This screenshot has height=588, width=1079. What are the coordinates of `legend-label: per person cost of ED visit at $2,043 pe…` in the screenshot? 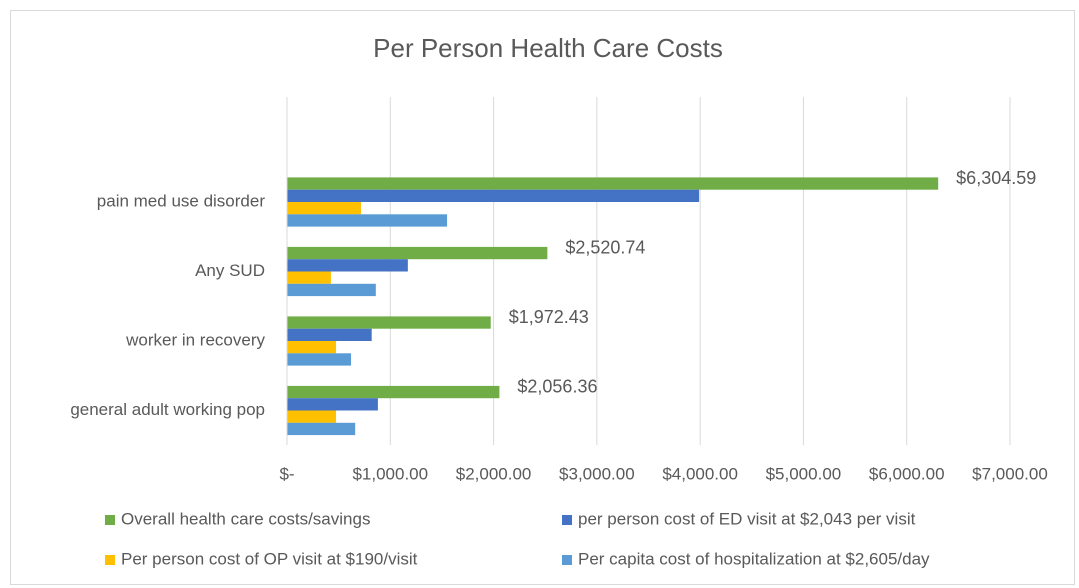 It's located at (747, 518).